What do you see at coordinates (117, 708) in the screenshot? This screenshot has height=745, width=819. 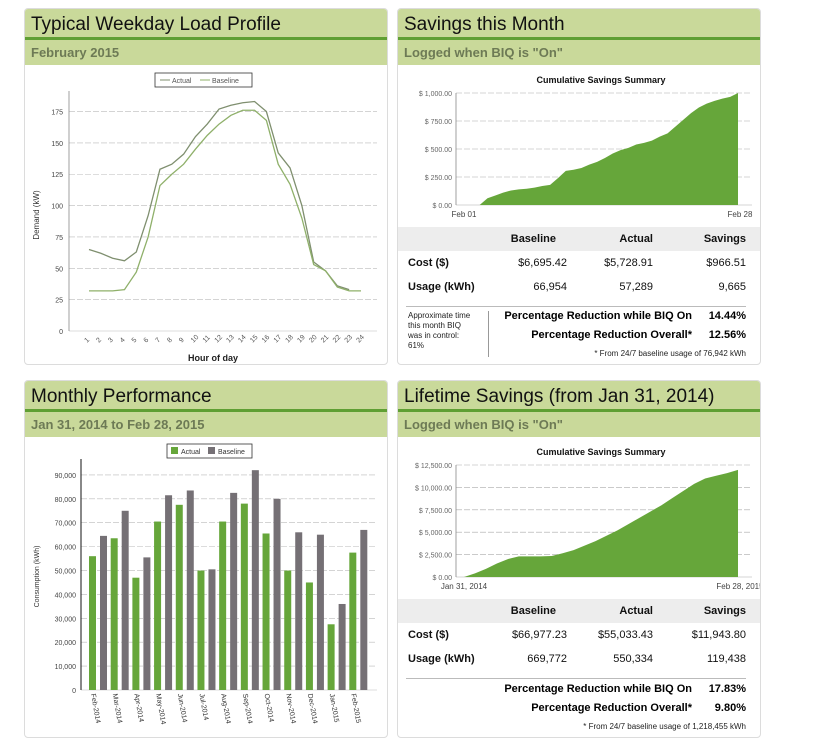 I see `x-tick-label: Mar-2014` at bounding box center [117, 708].